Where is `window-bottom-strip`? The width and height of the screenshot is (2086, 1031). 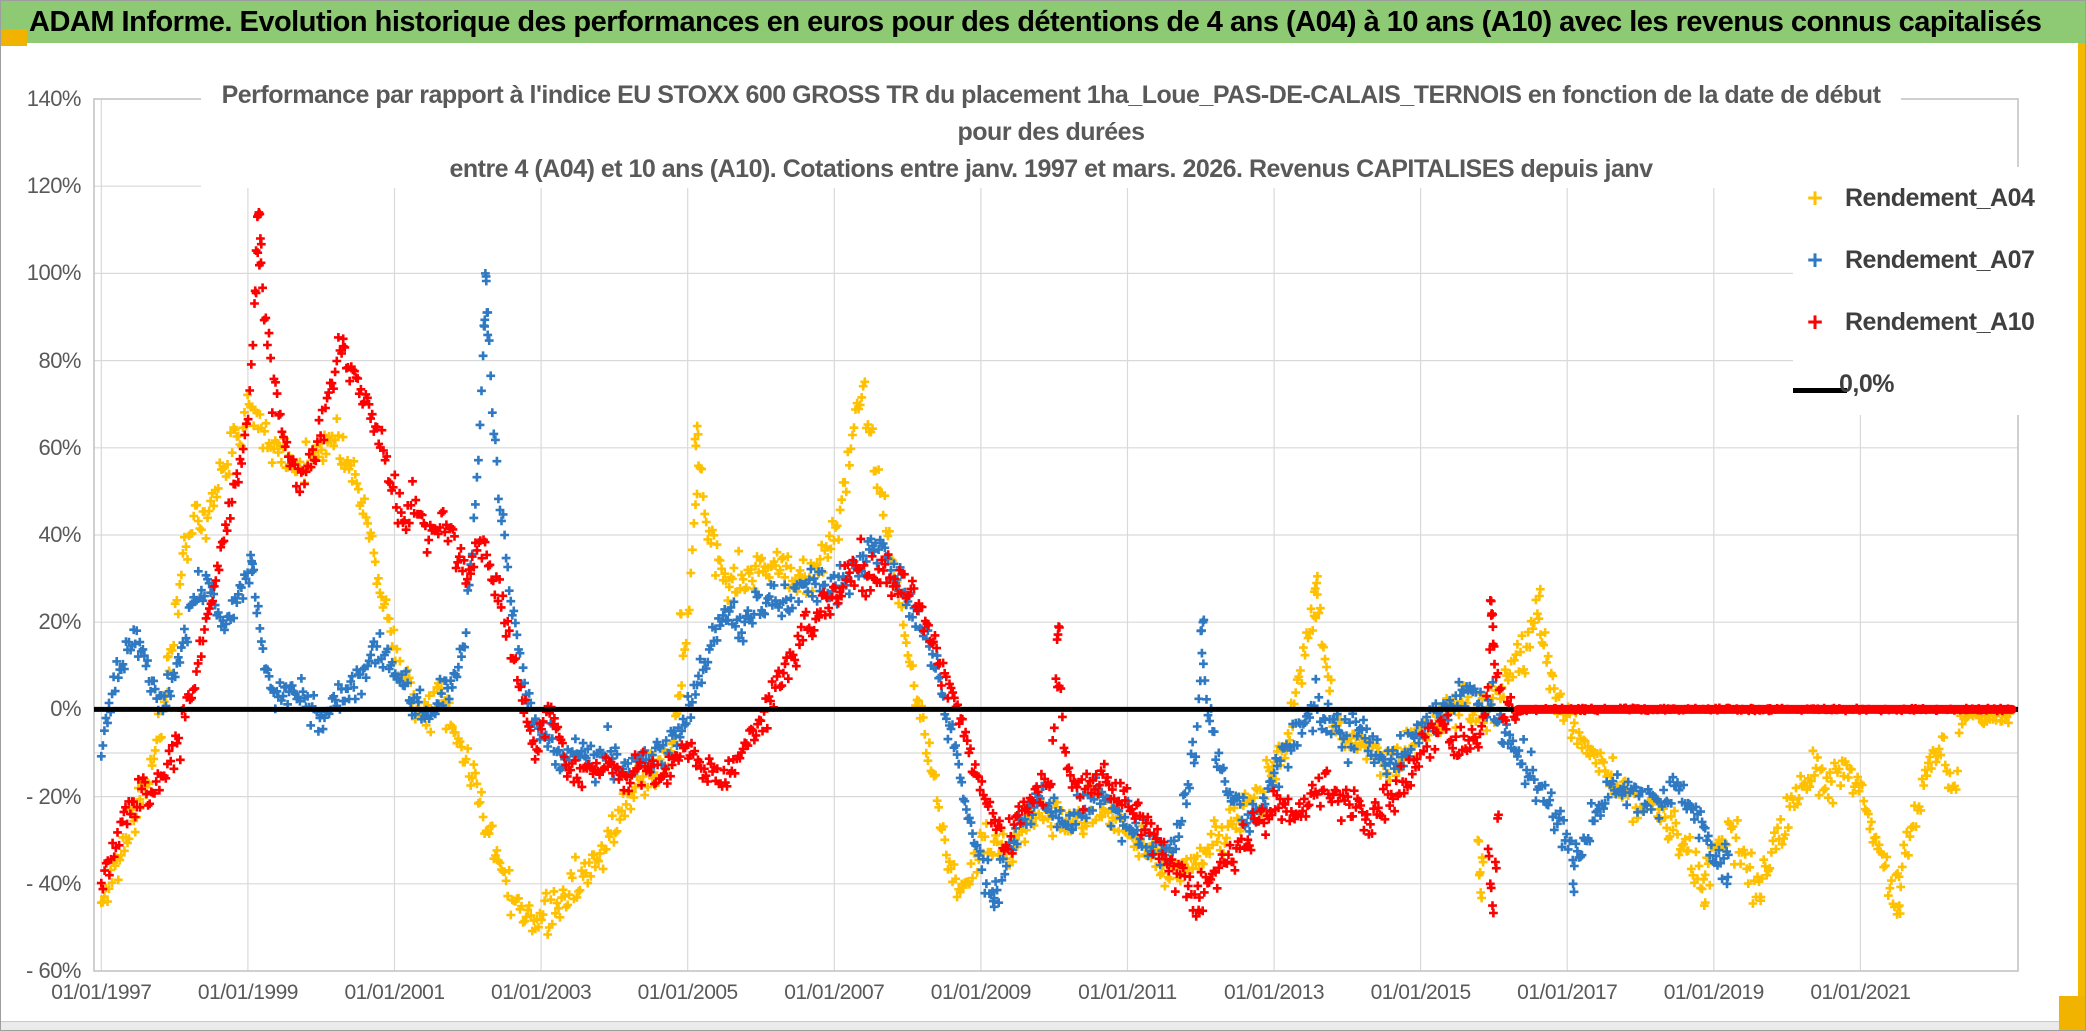 window-bottom-strip is located at coordinates (1043, 1025).